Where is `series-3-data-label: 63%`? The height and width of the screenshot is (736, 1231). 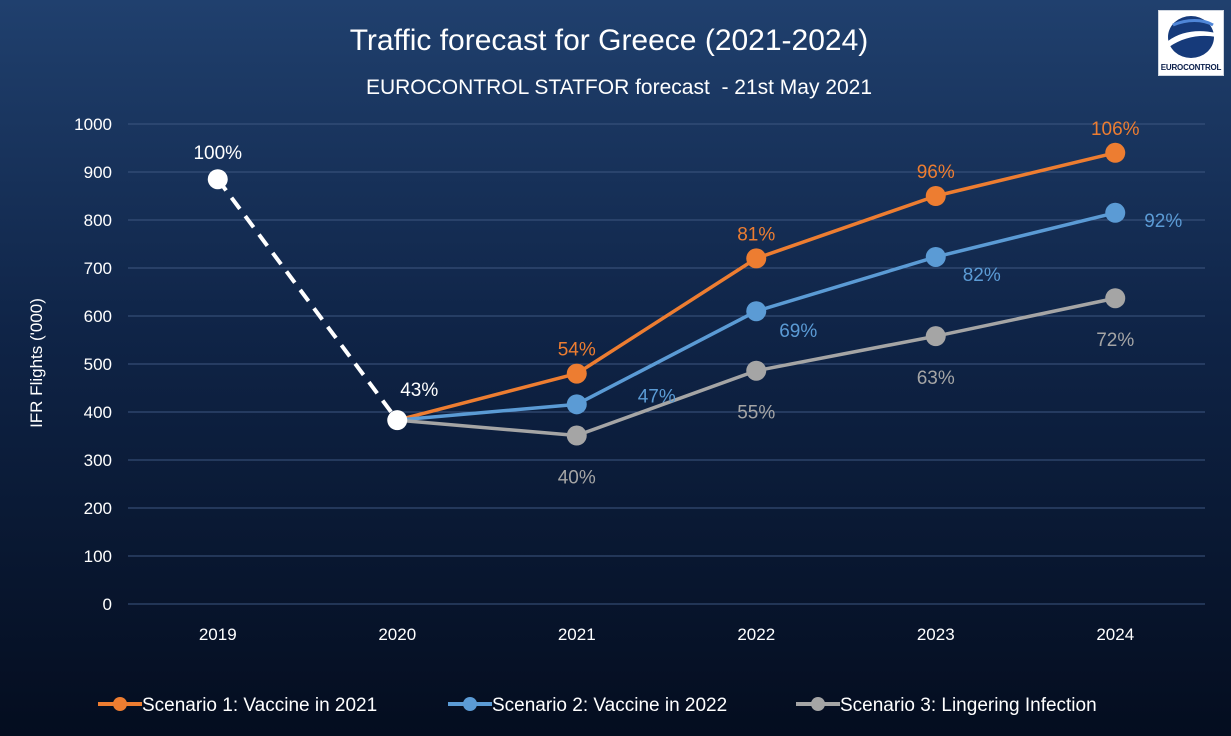 series-3-data-label: 63% is located at coordinates (936, 378).